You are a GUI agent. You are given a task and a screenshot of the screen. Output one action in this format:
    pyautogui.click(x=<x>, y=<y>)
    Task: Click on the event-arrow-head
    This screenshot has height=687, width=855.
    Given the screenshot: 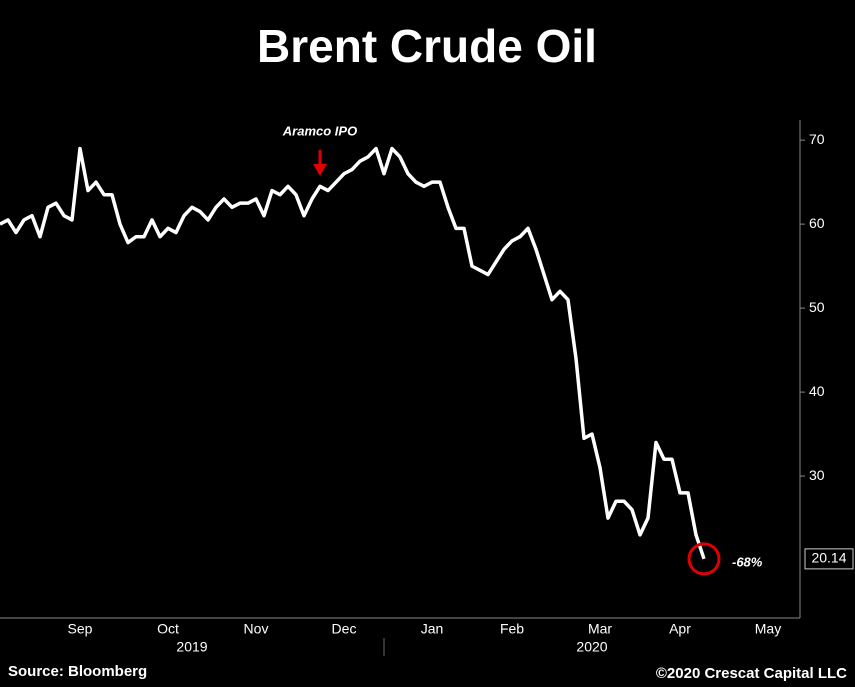 What is the action you would take?
    pyautogui.click(x=320, y=170)
    